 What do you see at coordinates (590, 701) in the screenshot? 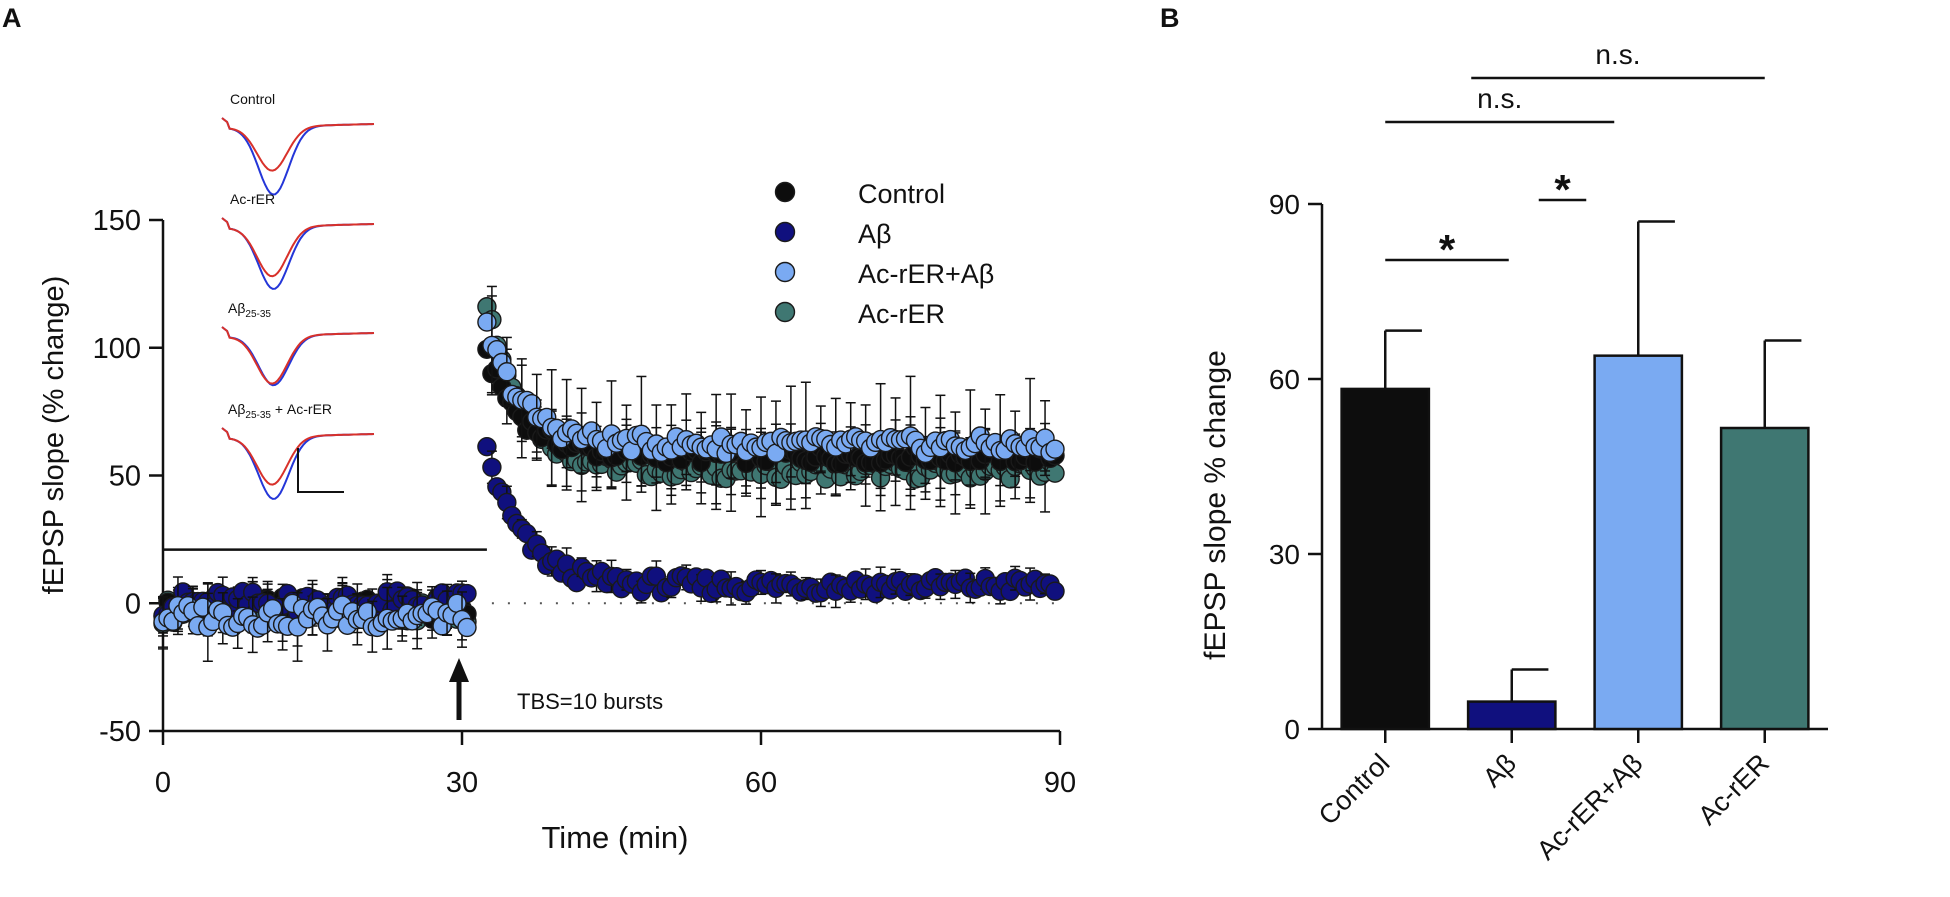
I see `tbs-label: TBS=10 bursts` at bounding box center [590, 701].